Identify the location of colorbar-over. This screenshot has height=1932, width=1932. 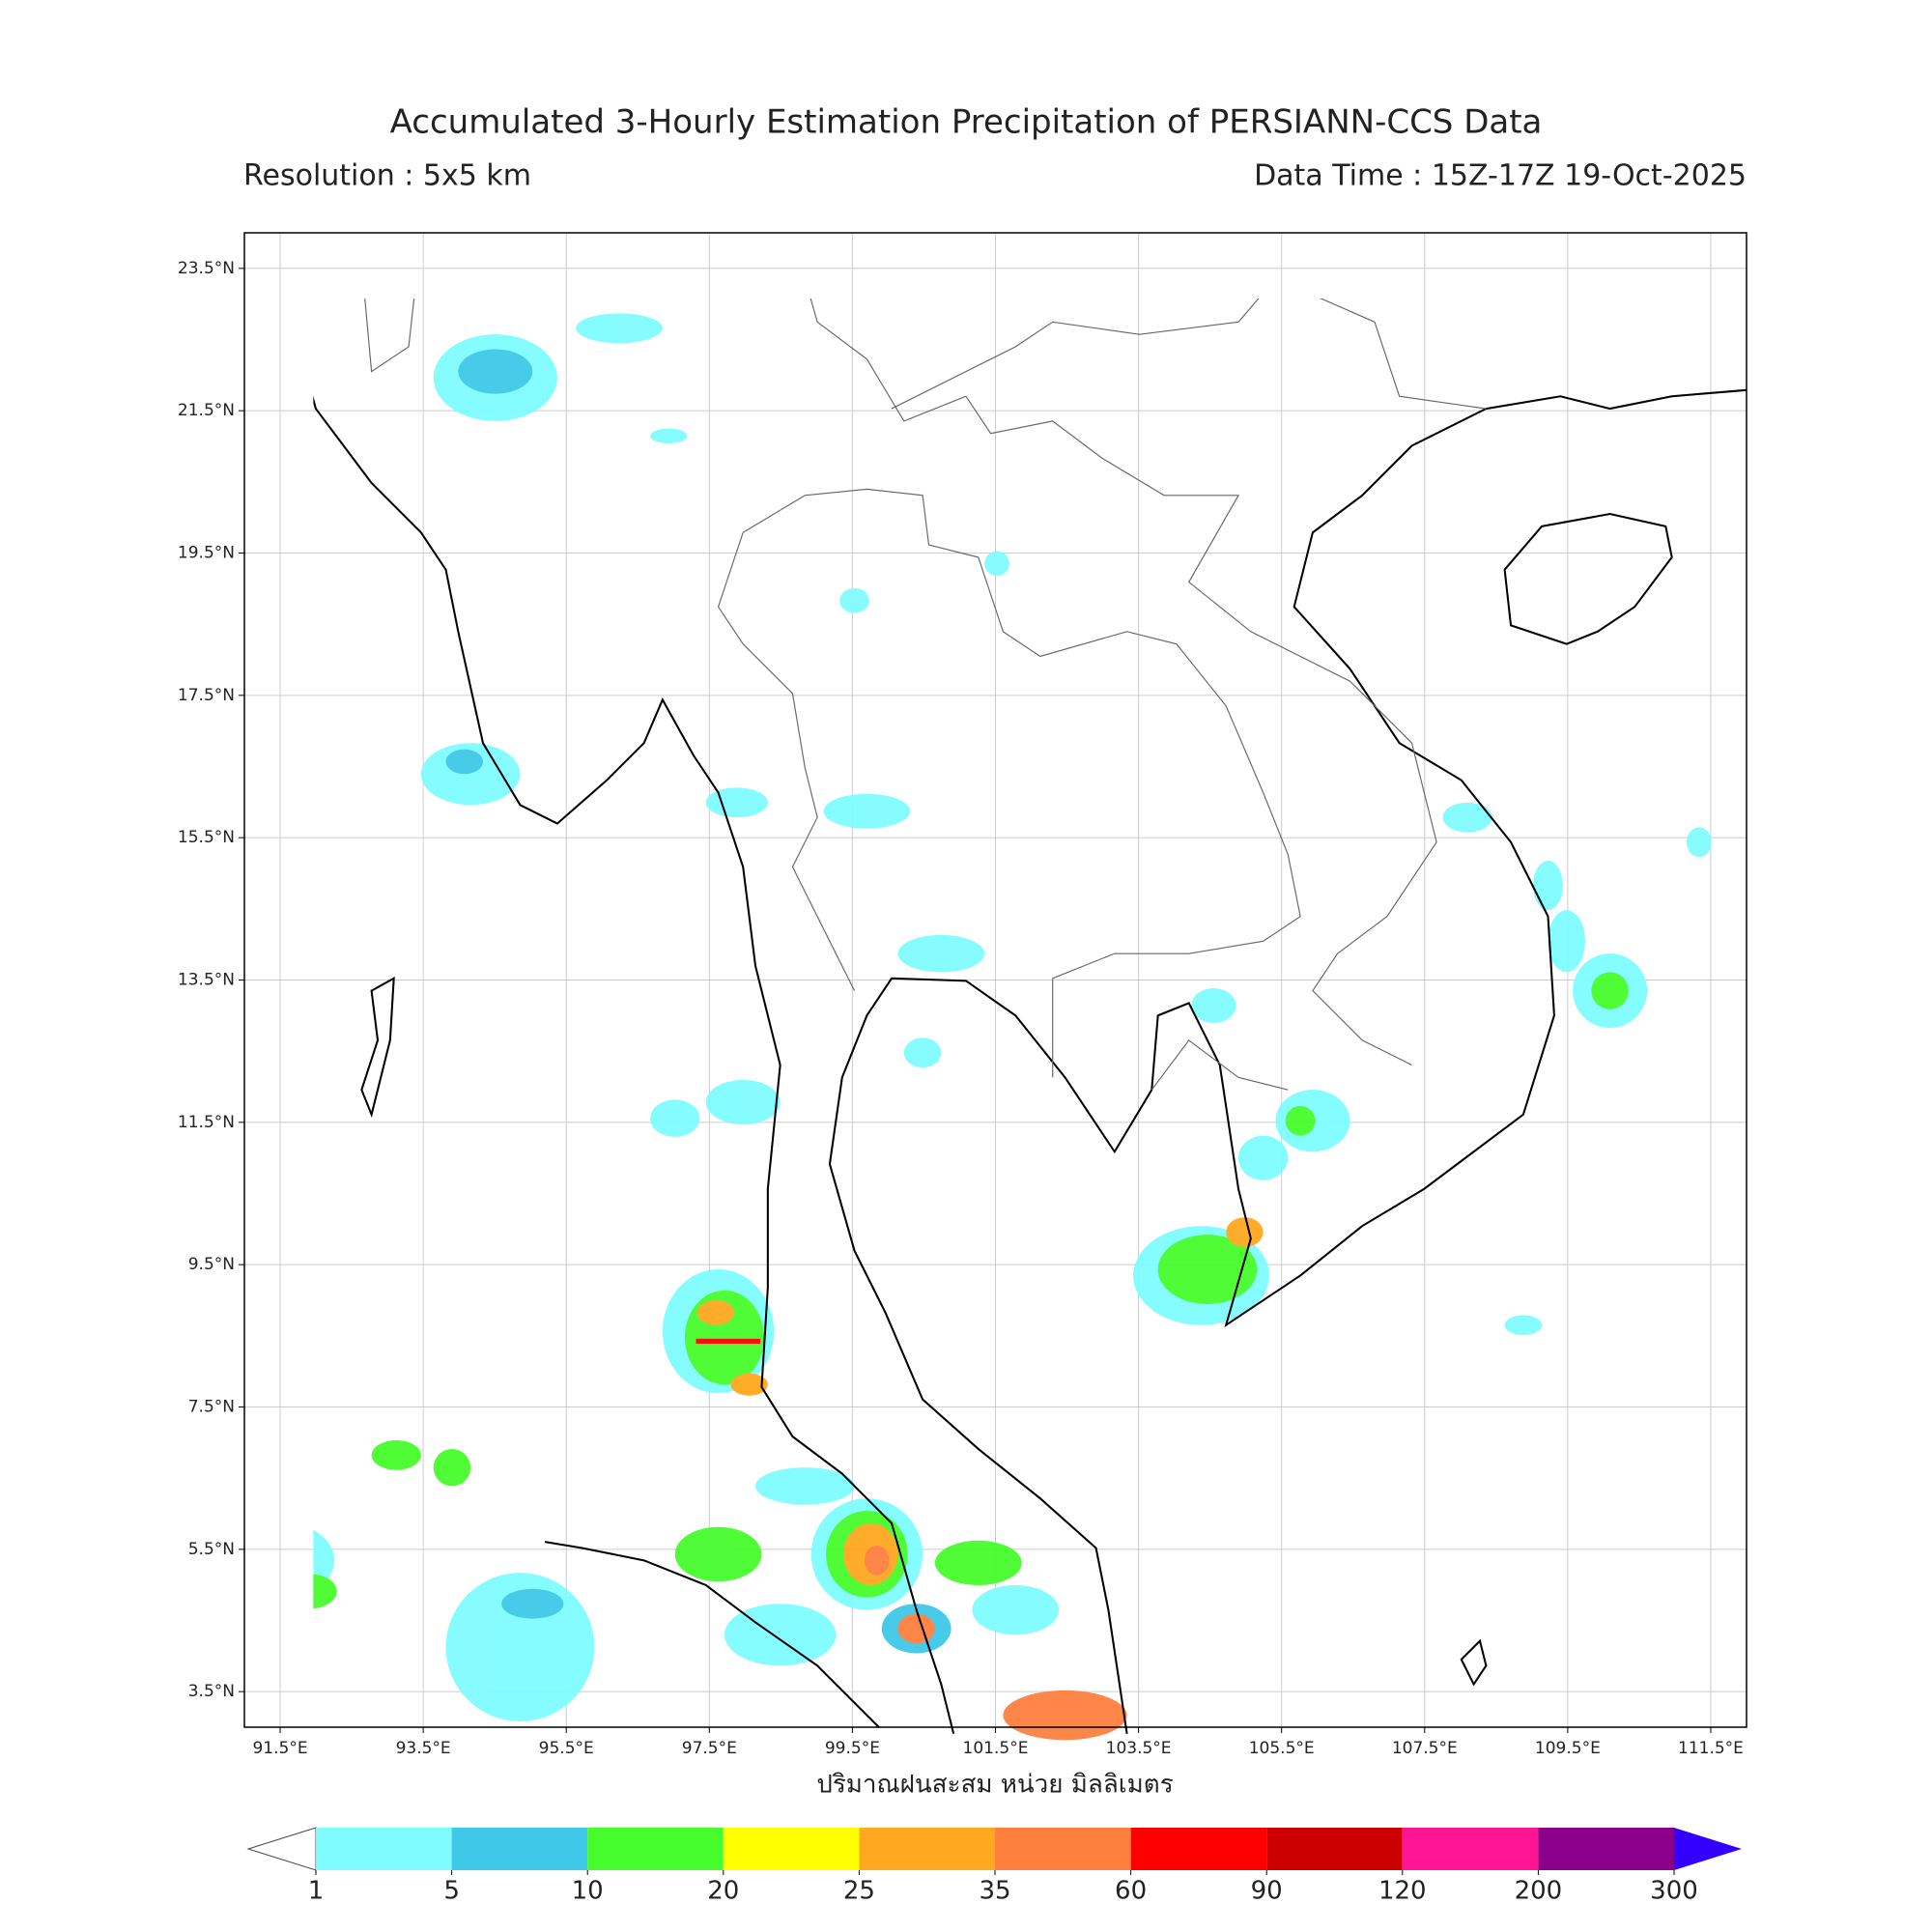
(1708, 1849).